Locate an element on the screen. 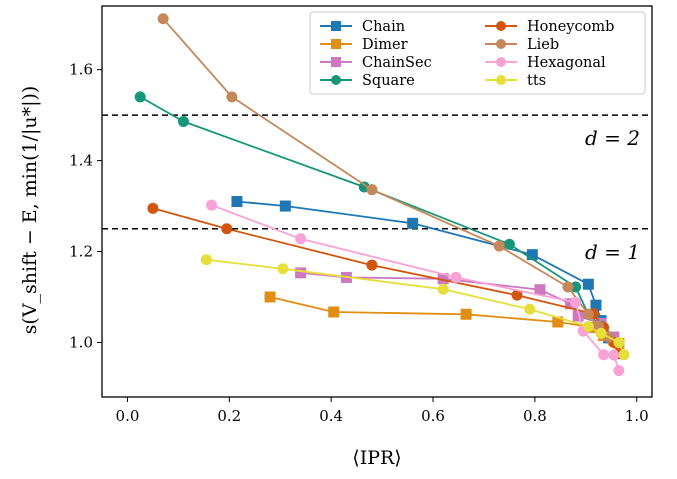 This screenshot has width=677, height=479. legend-item-hexagonal: Hexagonal is located at coordinates (545, 63).